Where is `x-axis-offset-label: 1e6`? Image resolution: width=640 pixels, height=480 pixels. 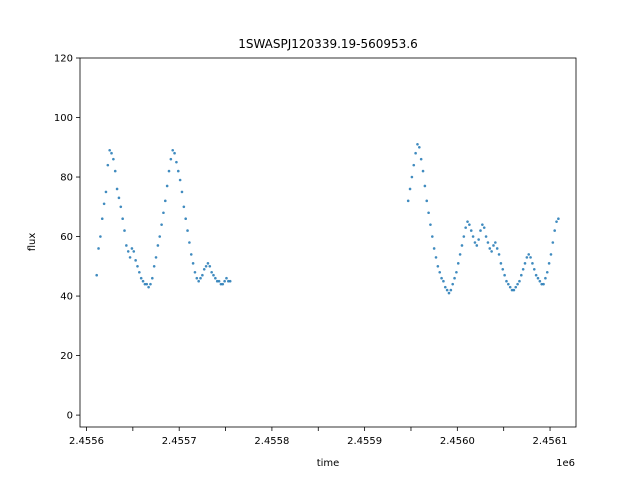 x-axis-offset-label: 1e6 is located at coordinates (565, 463).